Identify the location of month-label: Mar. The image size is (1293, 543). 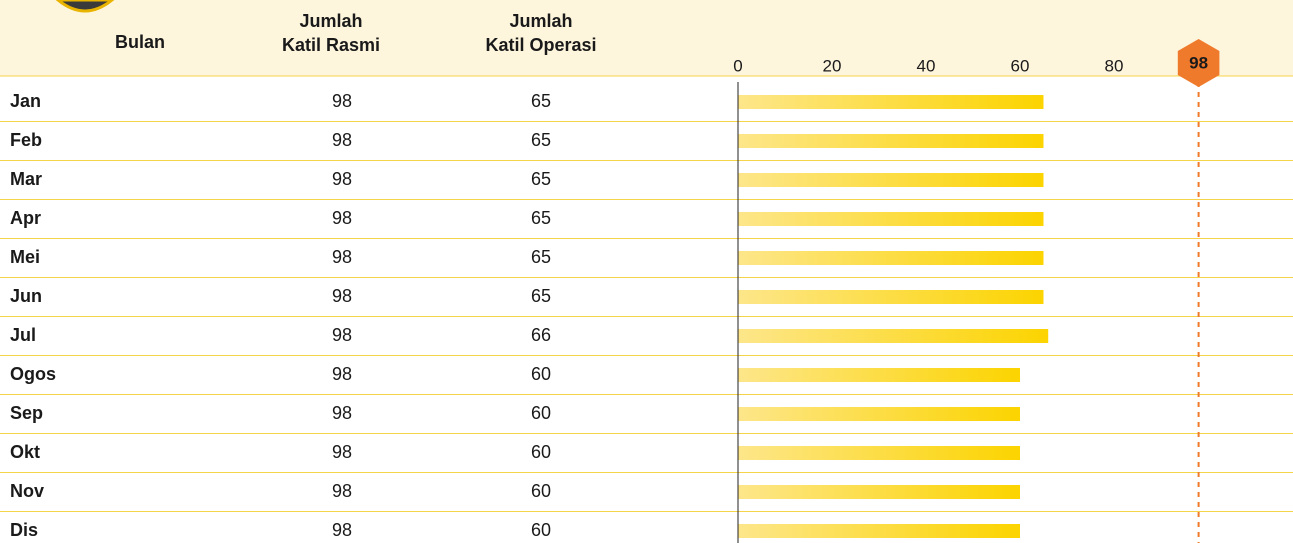
(26, 179).